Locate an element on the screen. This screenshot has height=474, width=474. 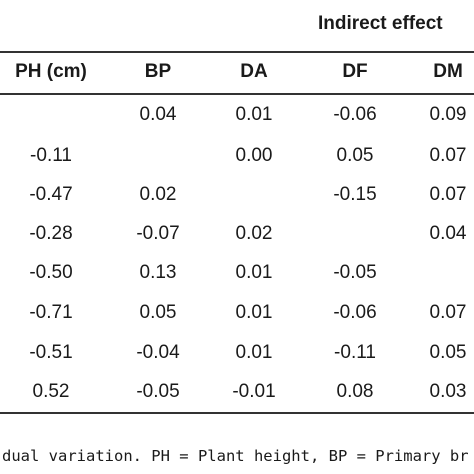
cell-bp: 0.13 is located at coordinates (158, 272).